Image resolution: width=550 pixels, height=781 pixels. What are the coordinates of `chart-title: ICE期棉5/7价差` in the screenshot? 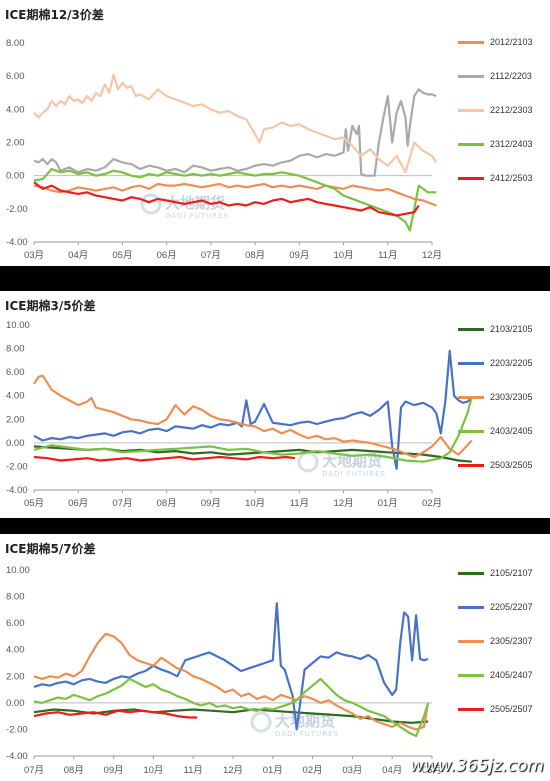 It's located at (50, 549).